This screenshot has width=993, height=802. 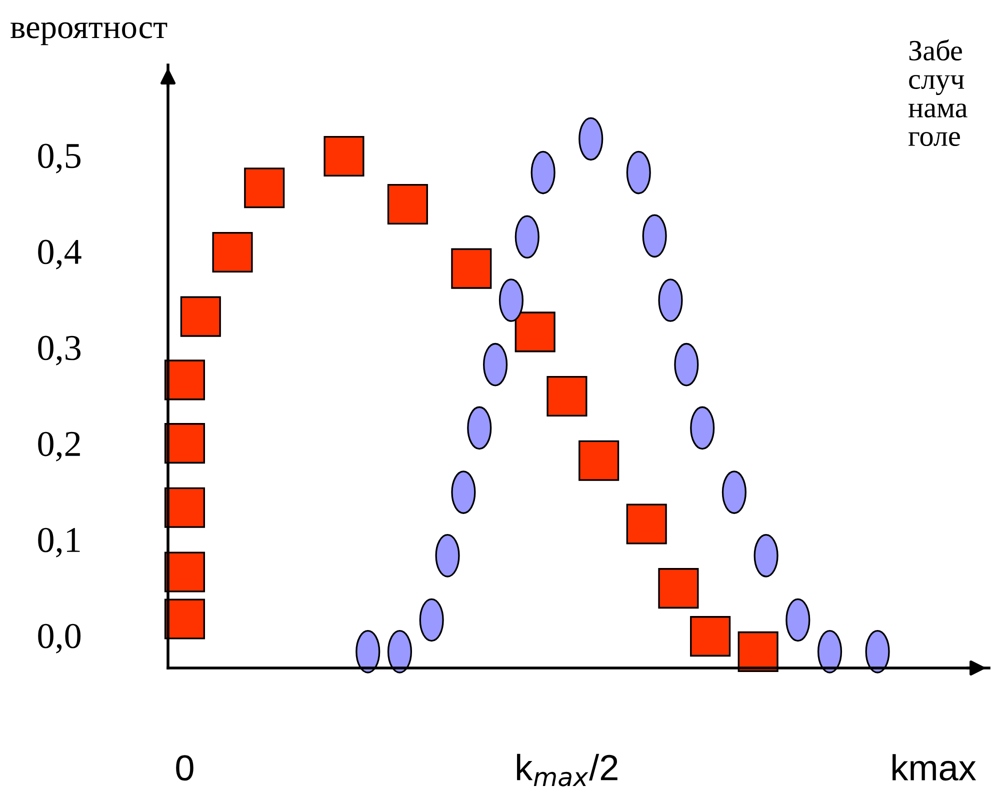 What do you see at coordinates (567, 770) in the screenshot?
I see `x-tick-label: k$_{max}$/2` at bounding box center [567, 770].